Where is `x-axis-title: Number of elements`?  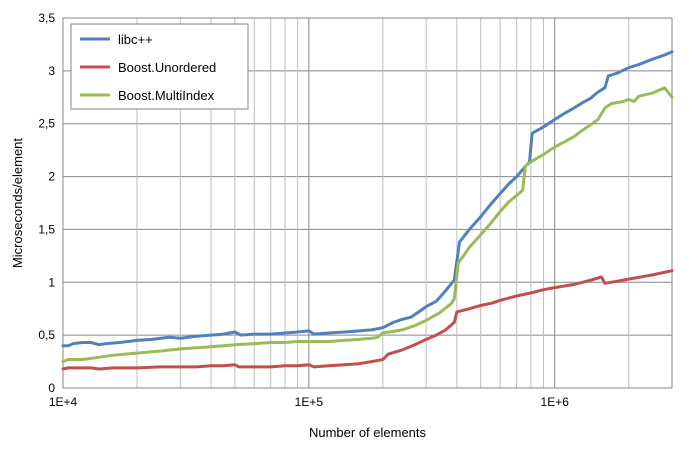 x-axis-title: Number of elements is located at coordinates (368, 432).